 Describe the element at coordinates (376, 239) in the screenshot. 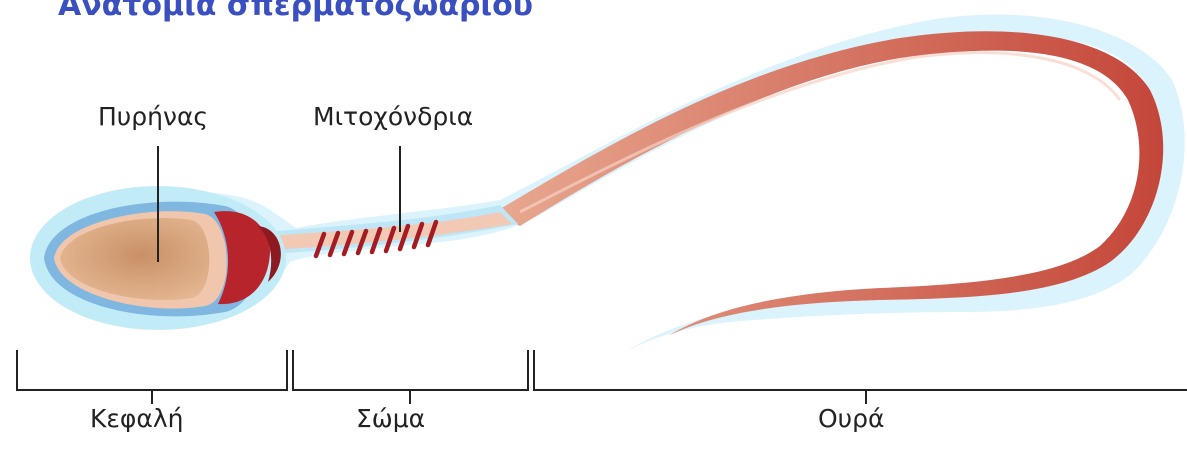

I see `mitochondria-rings` at that location.